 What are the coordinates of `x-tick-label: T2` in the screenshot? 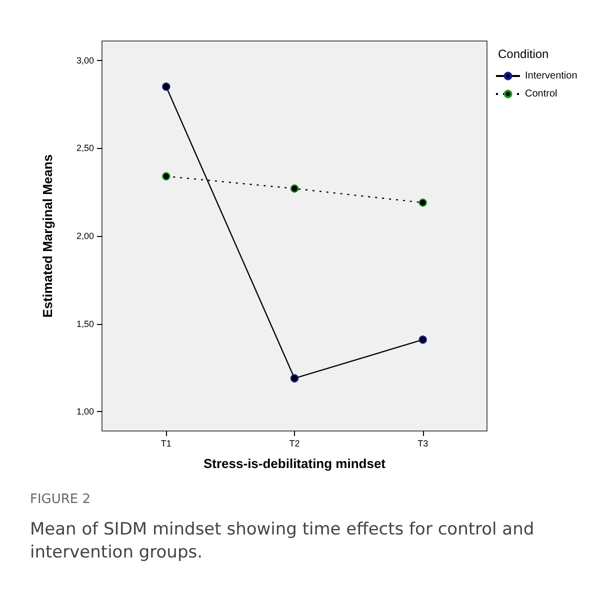 It's located at (294, 443).